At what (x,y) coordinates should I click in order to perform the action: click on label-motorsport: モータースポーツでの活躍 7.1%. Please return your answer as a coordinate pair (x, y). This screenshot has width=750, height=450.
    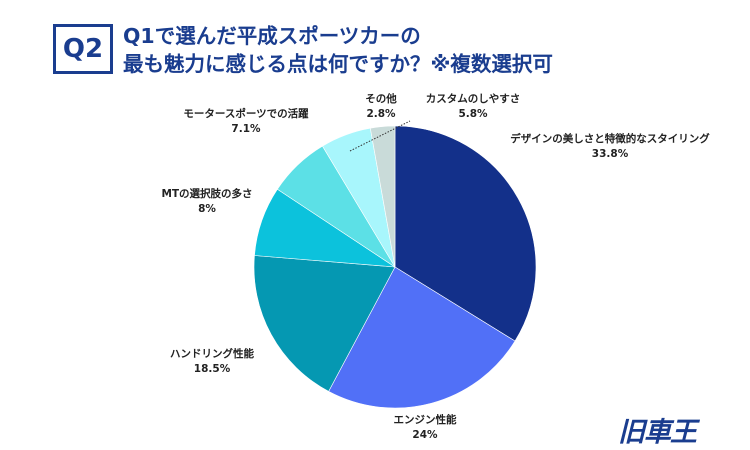
    Looking at the image, I should click on (246, 121).